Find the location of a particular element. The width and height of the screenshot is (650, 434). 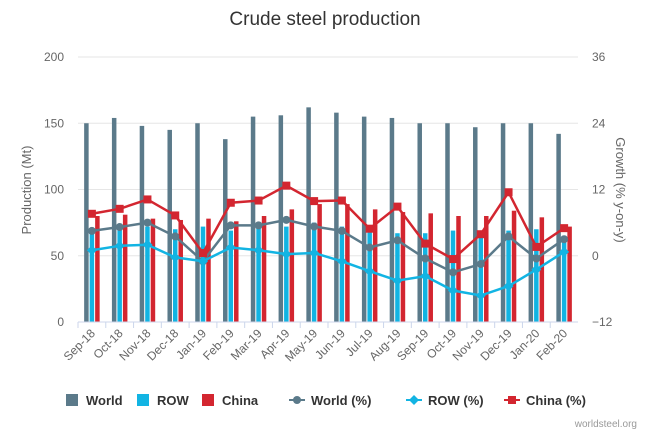

legend: World ROW China World (%) ROW (%) China (%) is located at coordinates (326, 400).